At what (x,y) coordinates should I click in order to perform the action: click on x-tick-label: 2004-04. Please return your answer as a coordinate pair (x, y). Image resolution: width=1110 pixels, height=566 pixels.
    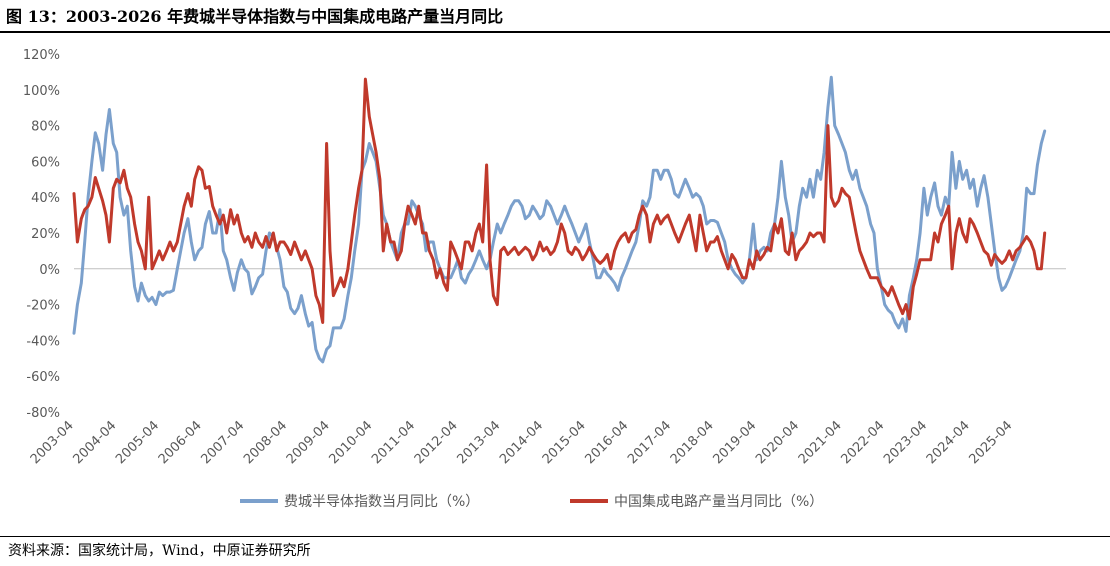
    Looking at the image, I should click on (94, 442).